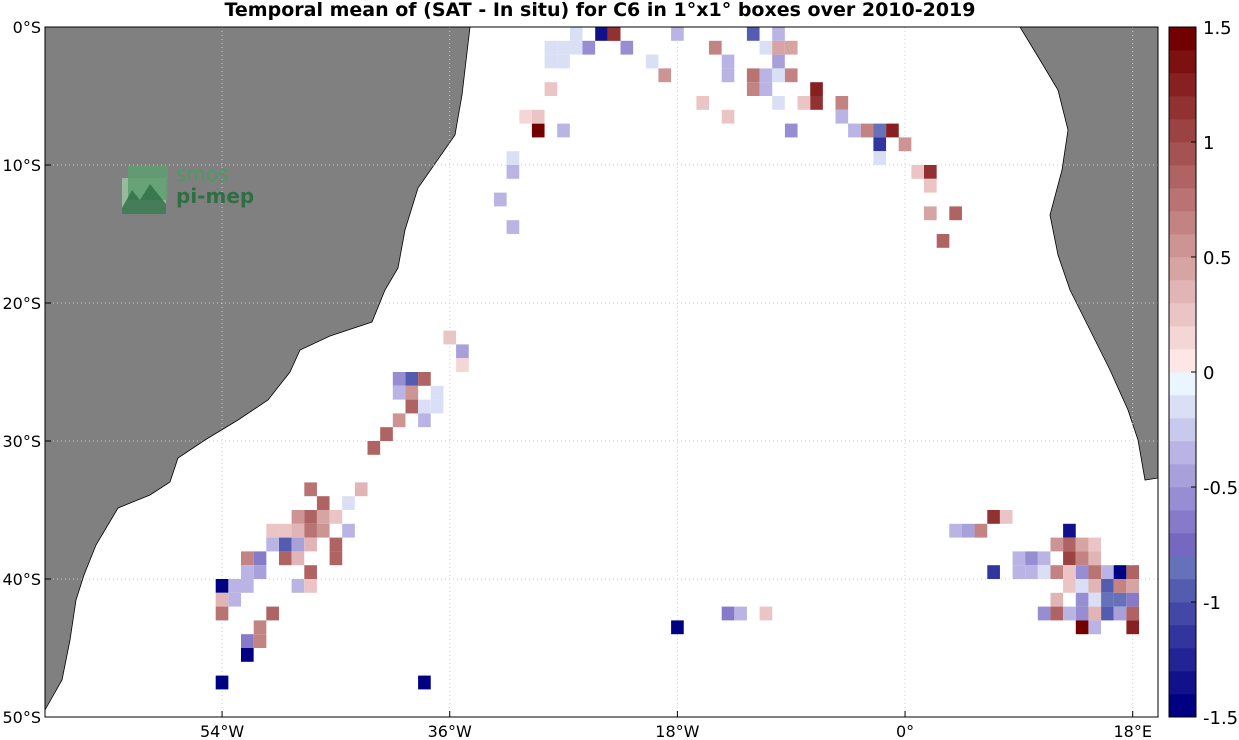 The width and height of the screenshot is (1239, 740). I want to click on colorbar-tick-label: 0, so click(1208, 373).